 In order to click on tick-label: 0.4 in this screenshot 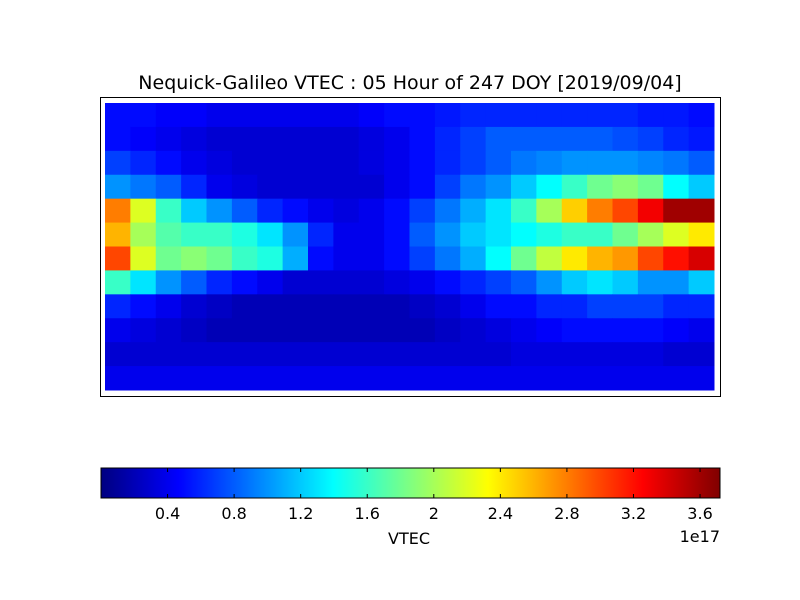, I will do `click(167, 513)`.